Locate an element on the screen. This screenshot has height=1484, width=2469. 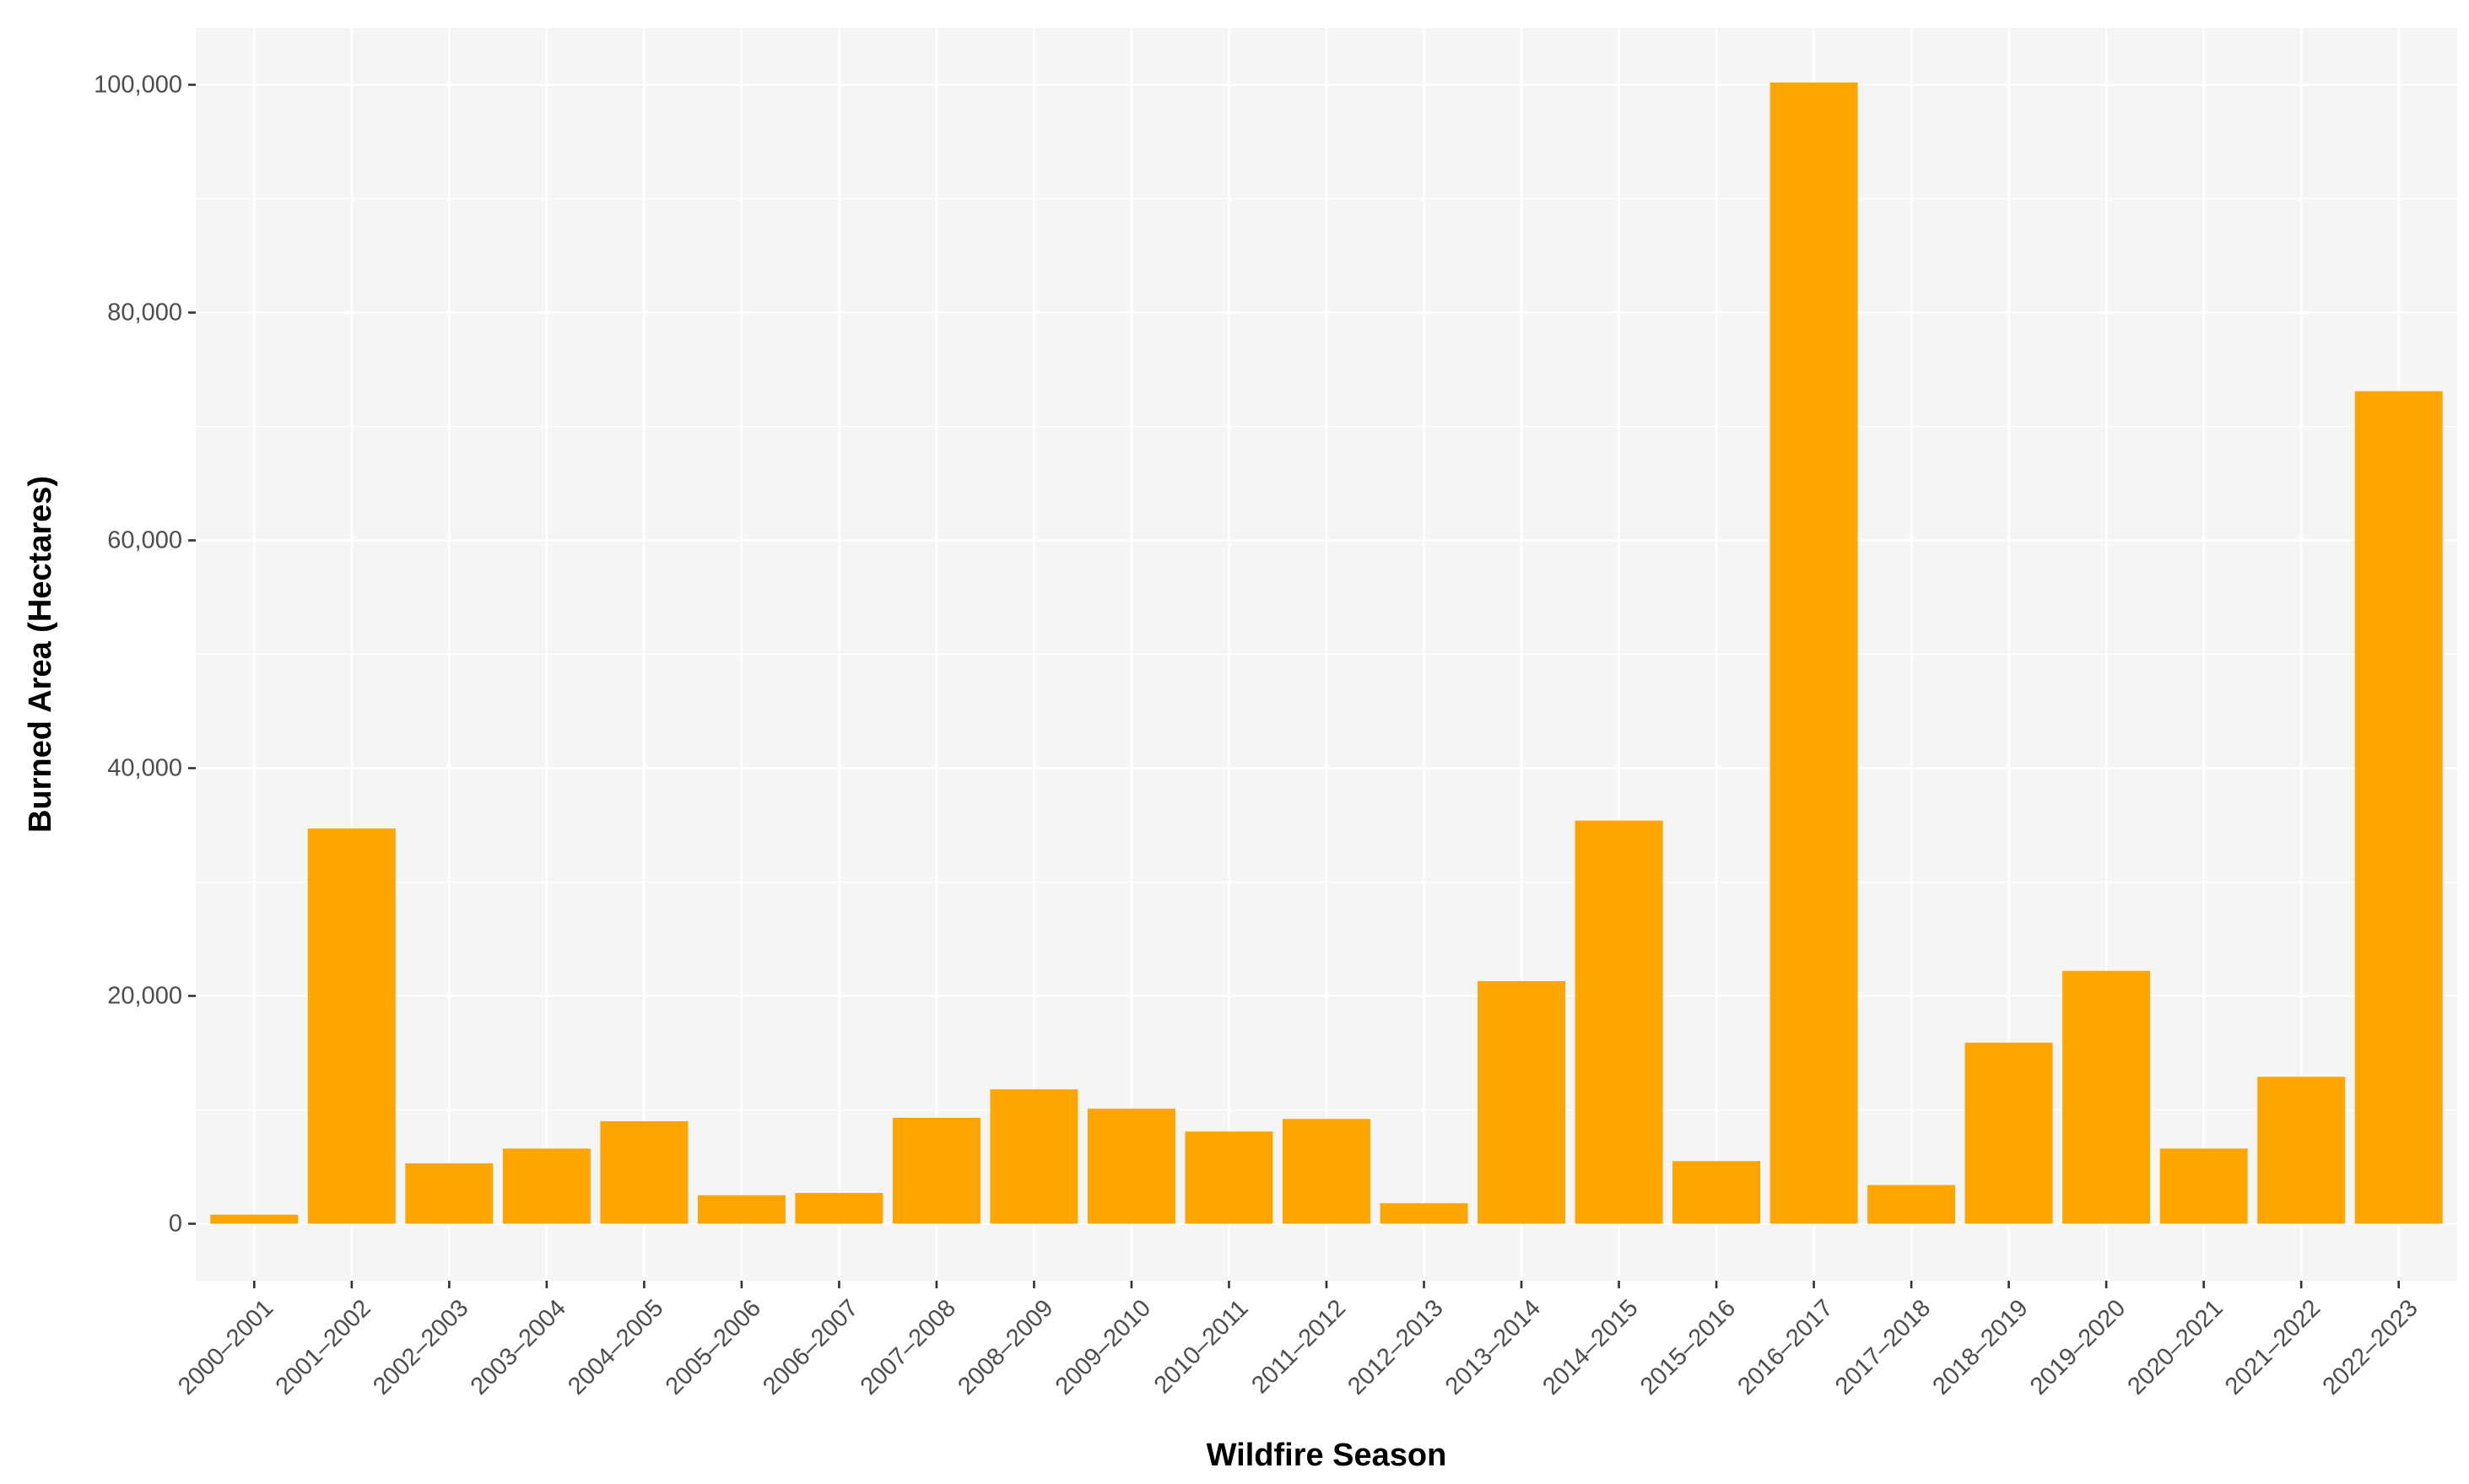
x-tick-label: 2020–2021 is located at coordinates (2175, 1347).